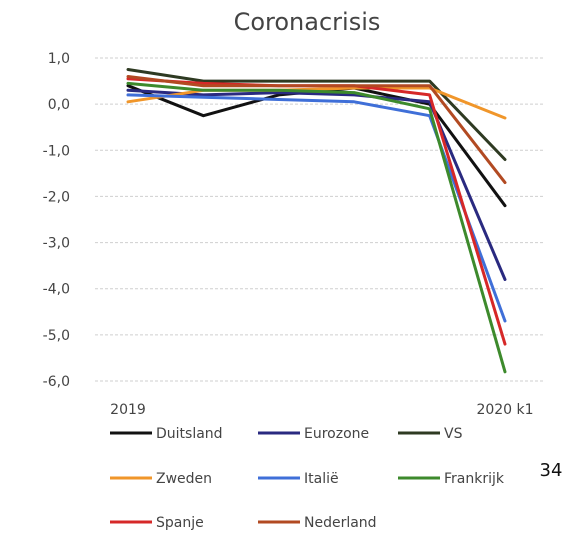 The height and width of the screenshot is (537, 567). Describe the element at coordinates (56, 197) in the screenshot. I see `y-tick-label: -2,0` at that location.